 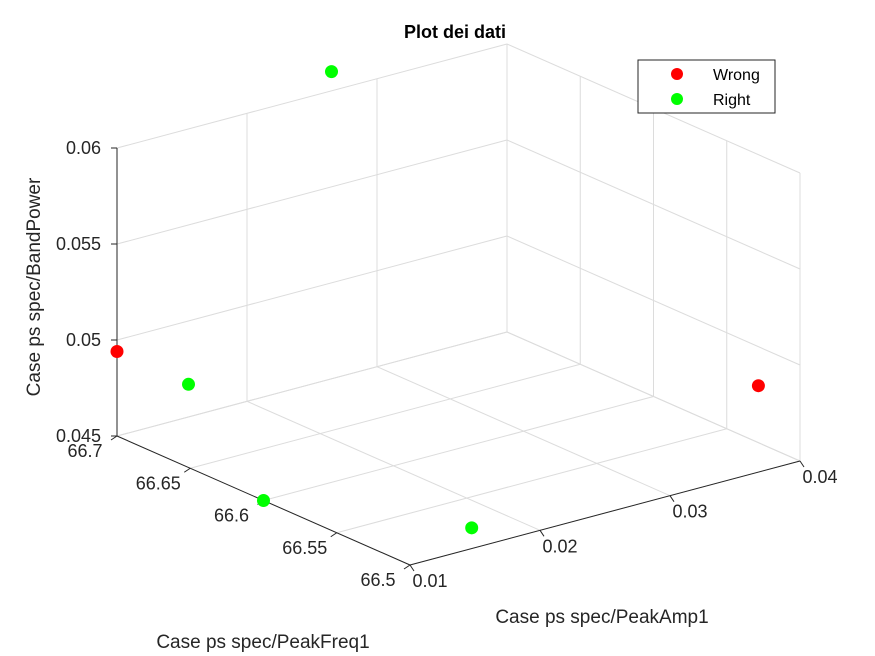 I want to click on legend-marker-wrong, so click(x=677, y=74).